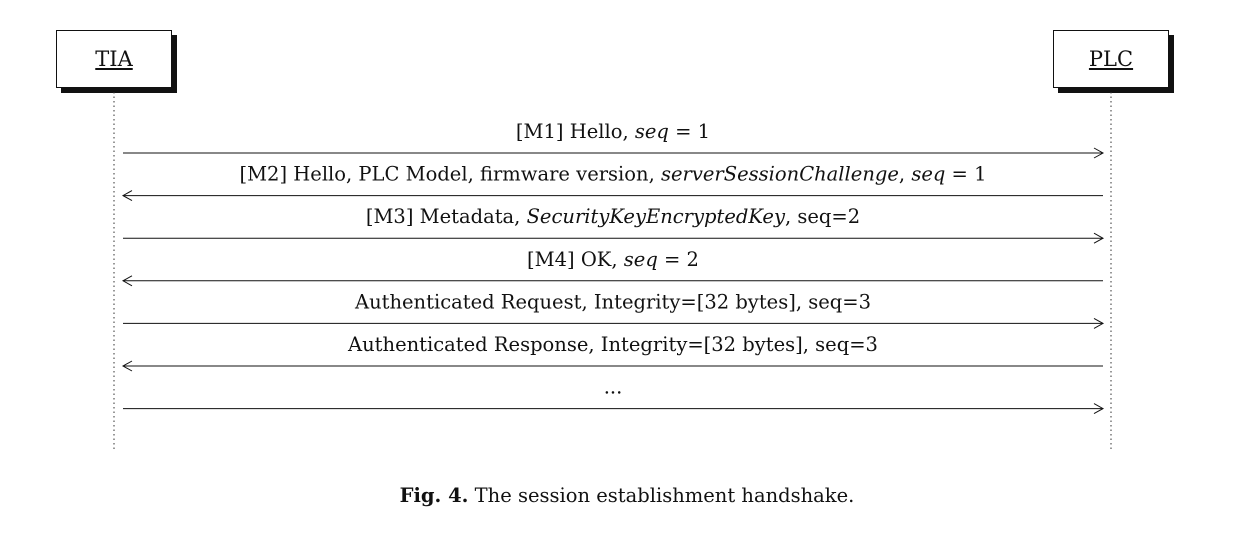 Image resolution: width=1254 pixels, height=534 pixels. Describe the element at coordinates (678, 259) in the screenshot. I see `message-label-part: = 2` at that location.